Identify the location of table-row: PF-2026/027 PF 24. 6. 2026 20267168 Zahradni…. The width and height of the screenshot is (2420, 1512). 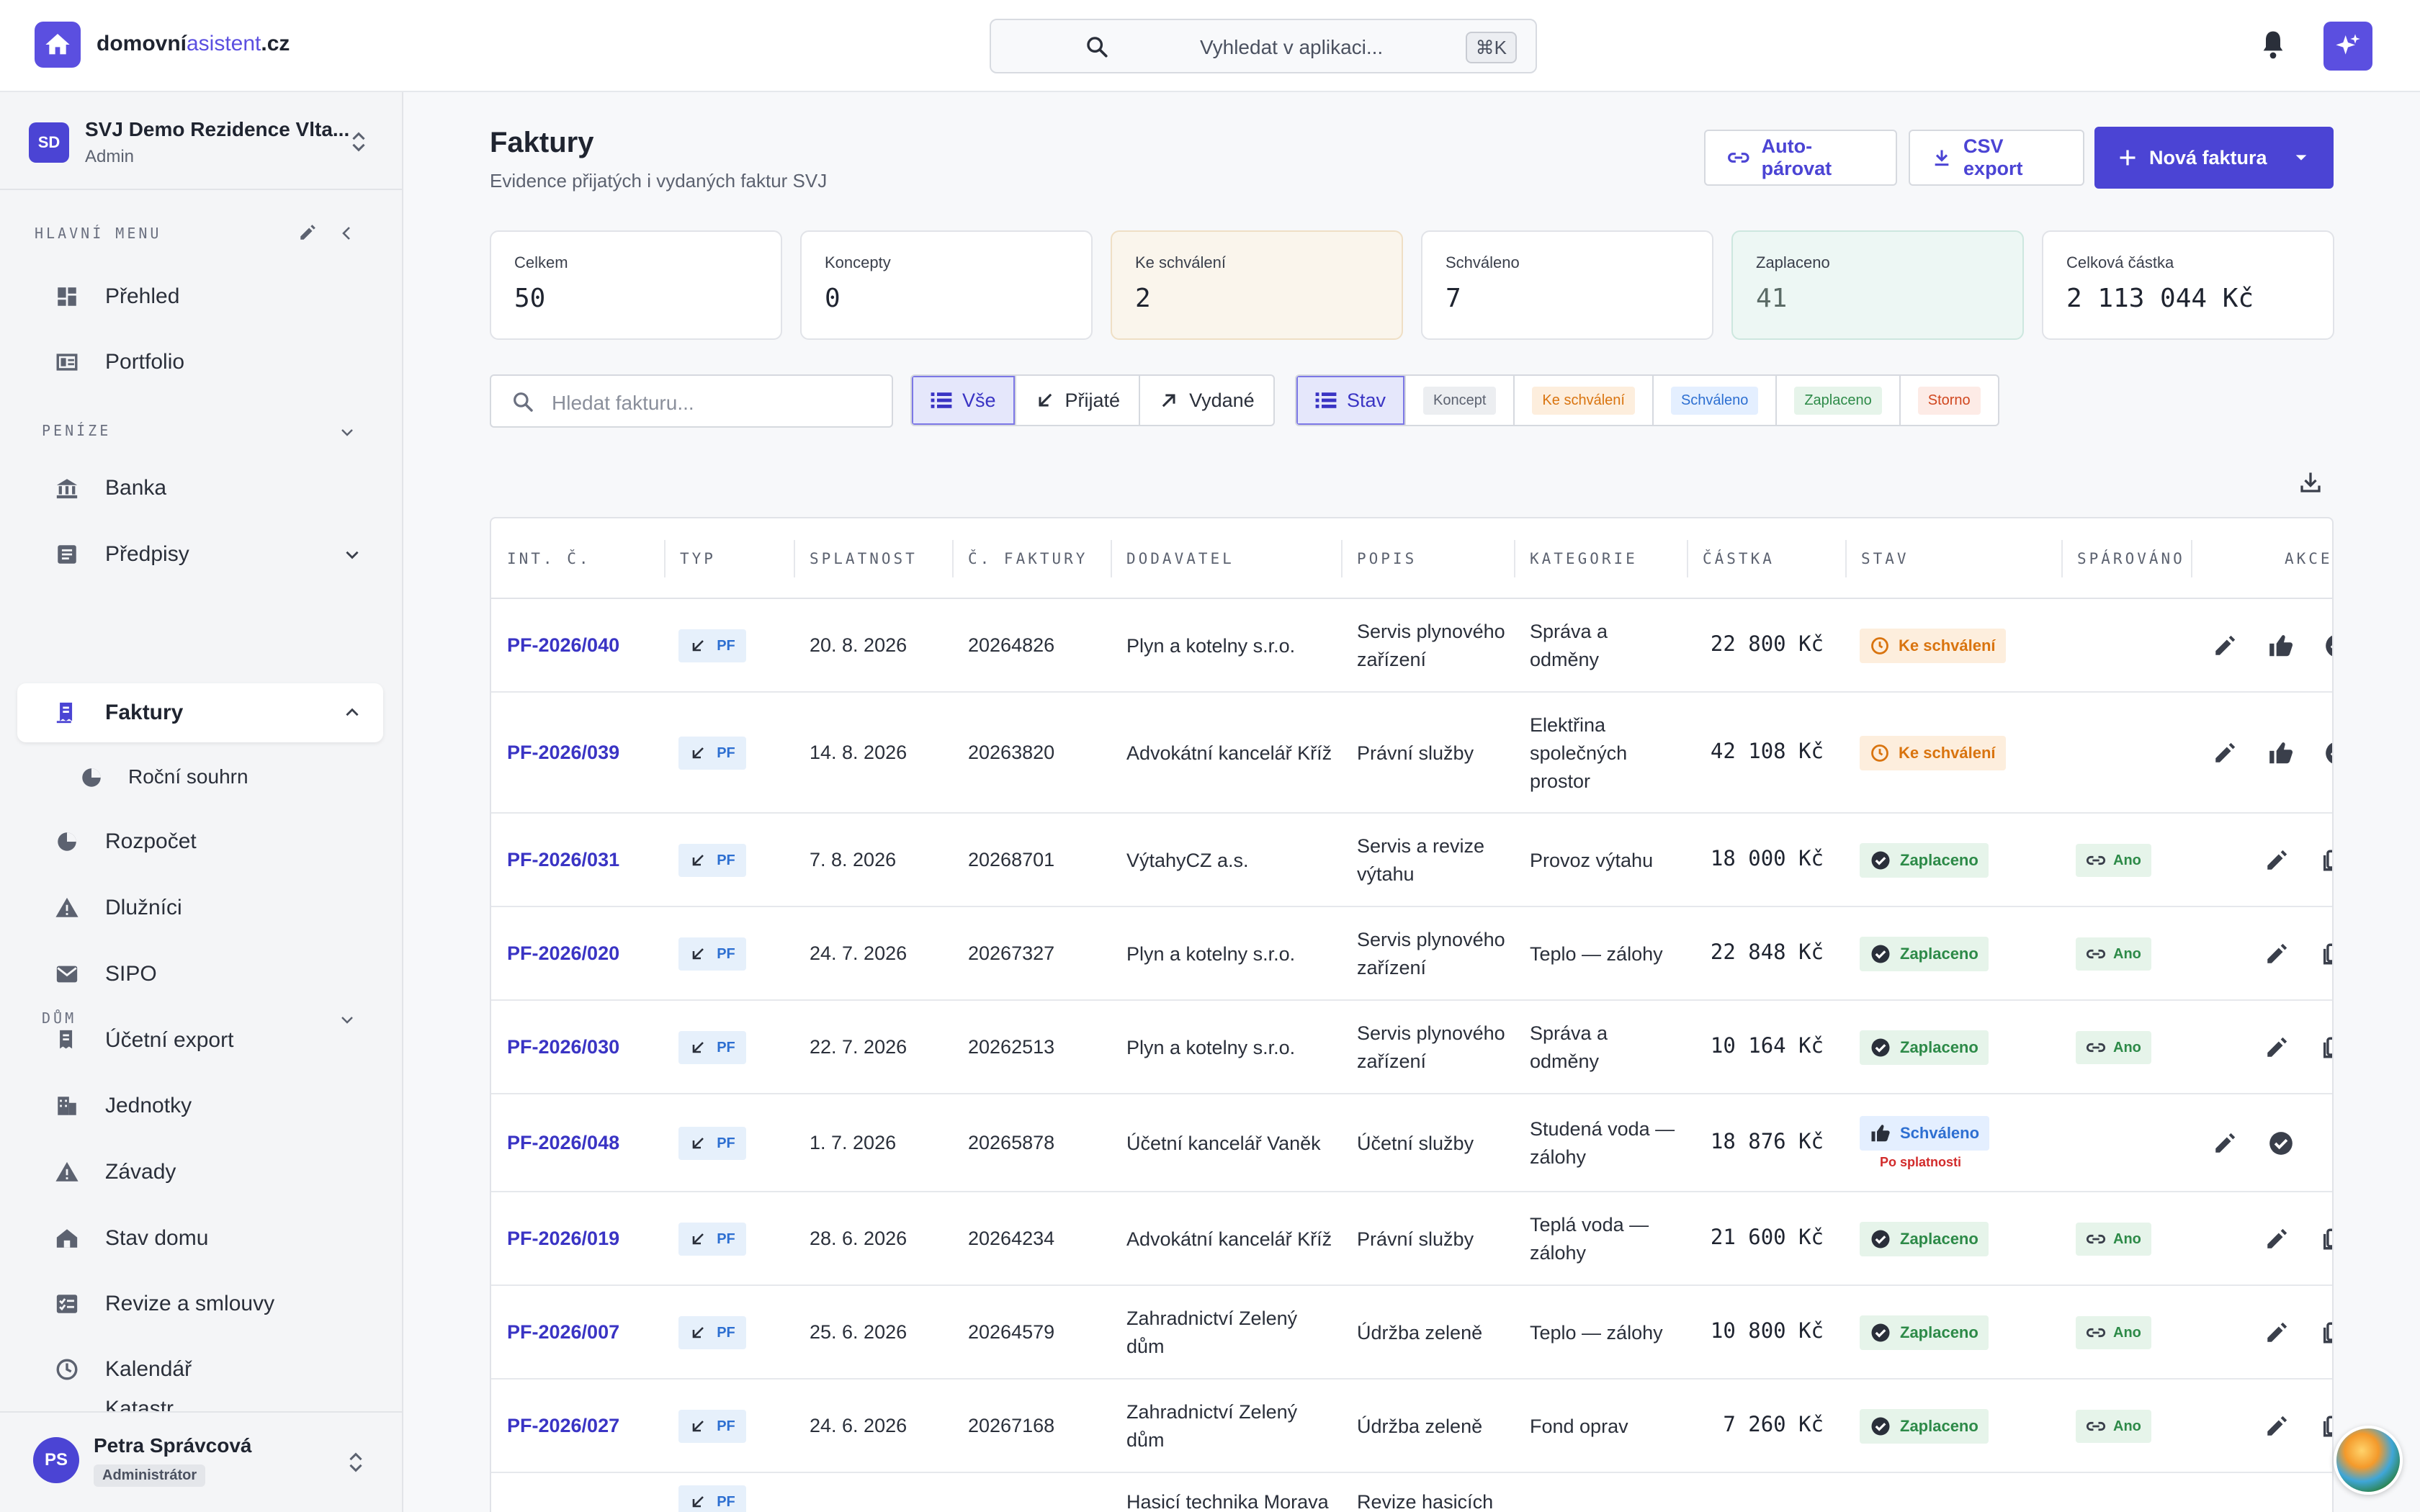
(1411, 1426).